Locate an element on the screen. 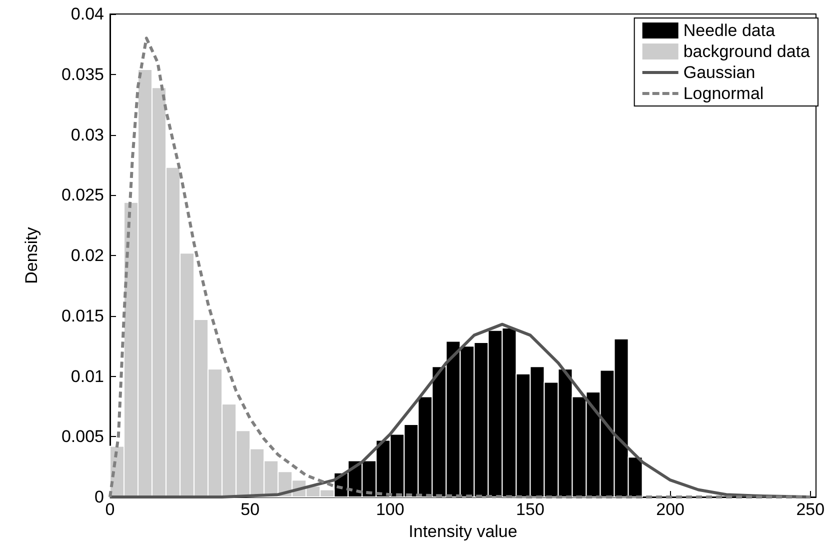 The width and height of the screenshot is (834, 558). x-tick-label: 250 is located at coordinates (810, 509).